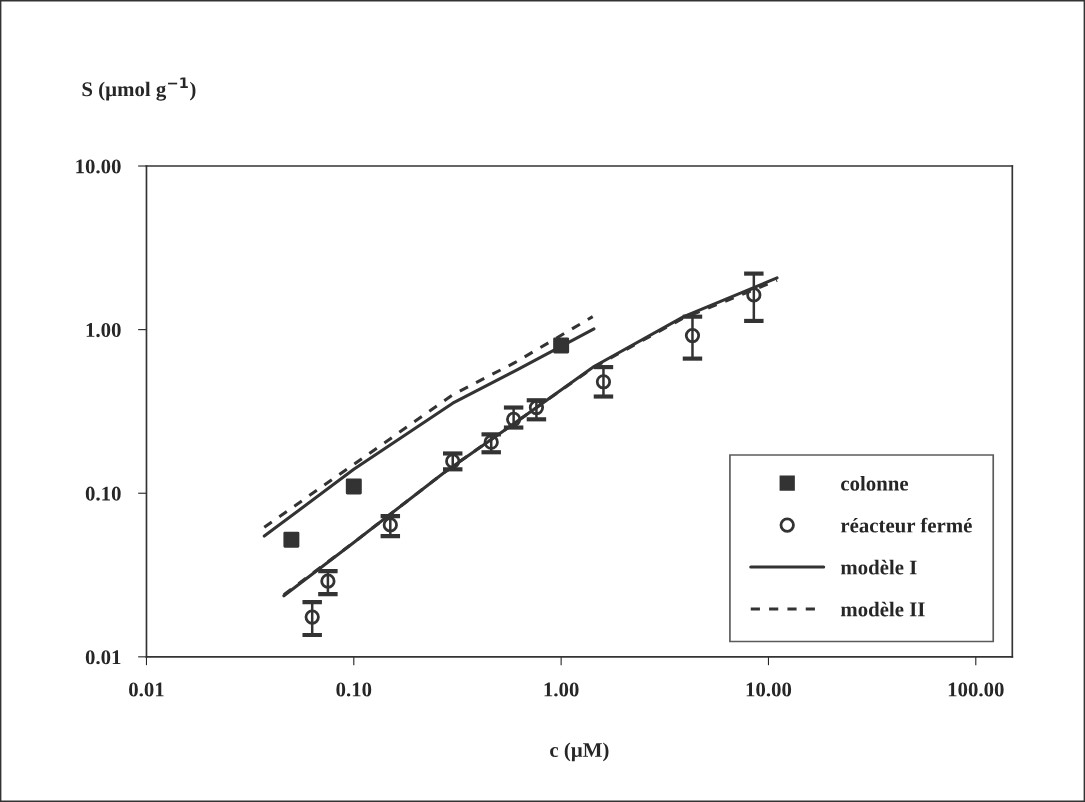 This screenshot has width=1085, height=802. Describe the element at coordinates (103, 657) in the screenshot. I see `y-tick-label: 0.01` at that location.